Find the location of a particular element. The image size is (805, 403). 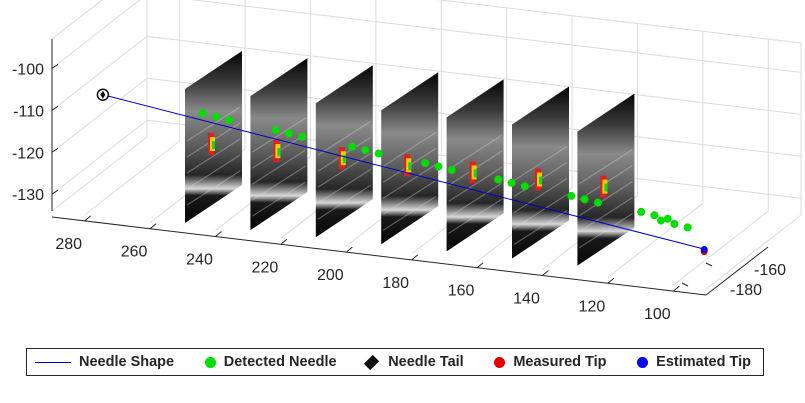

x-tick-label: 260 is located at coordinates (134, 252).